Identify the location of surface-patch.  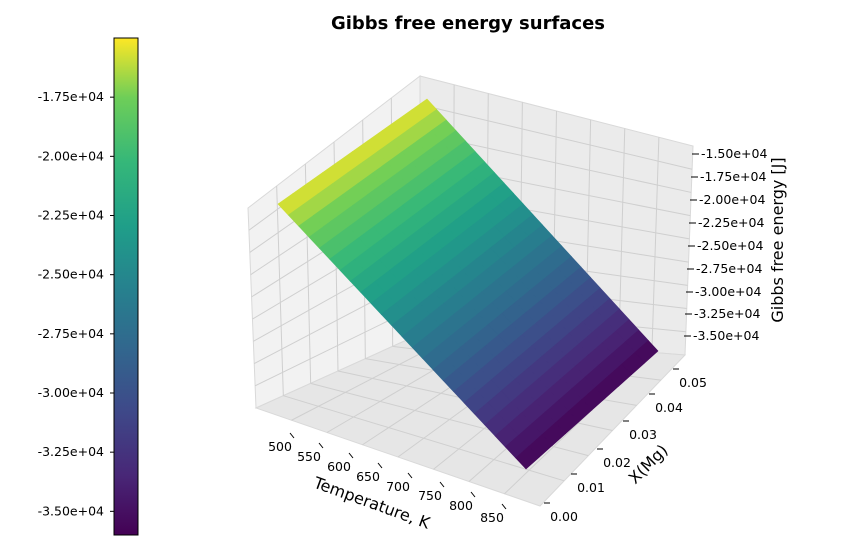
(646, 352).